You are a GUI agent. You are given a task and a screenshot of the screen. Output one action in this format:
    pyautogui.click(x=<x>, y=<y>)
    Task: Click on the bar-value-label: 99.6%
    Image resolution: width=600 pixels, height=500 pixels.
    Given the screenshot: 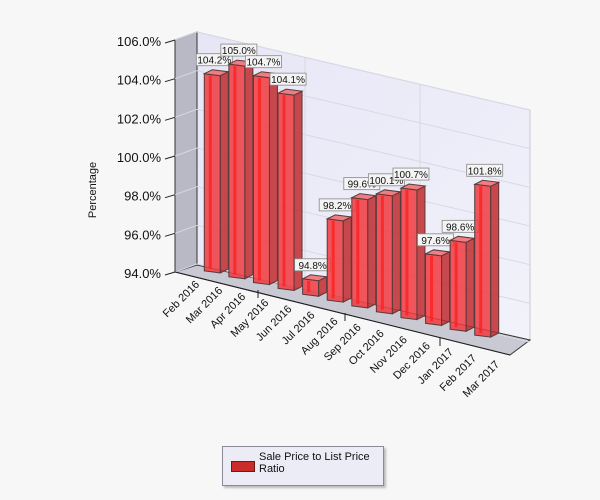 What is the action you would take?
    pyautogui.click(x=362, y=185)
    